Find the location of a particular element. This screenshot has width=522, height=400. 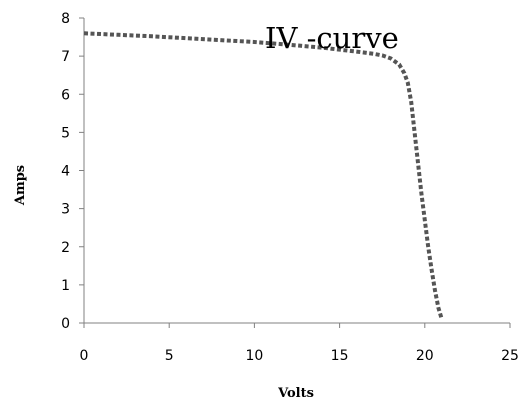

x-tick-label-0: 0 is located at coordinates (84, 356).